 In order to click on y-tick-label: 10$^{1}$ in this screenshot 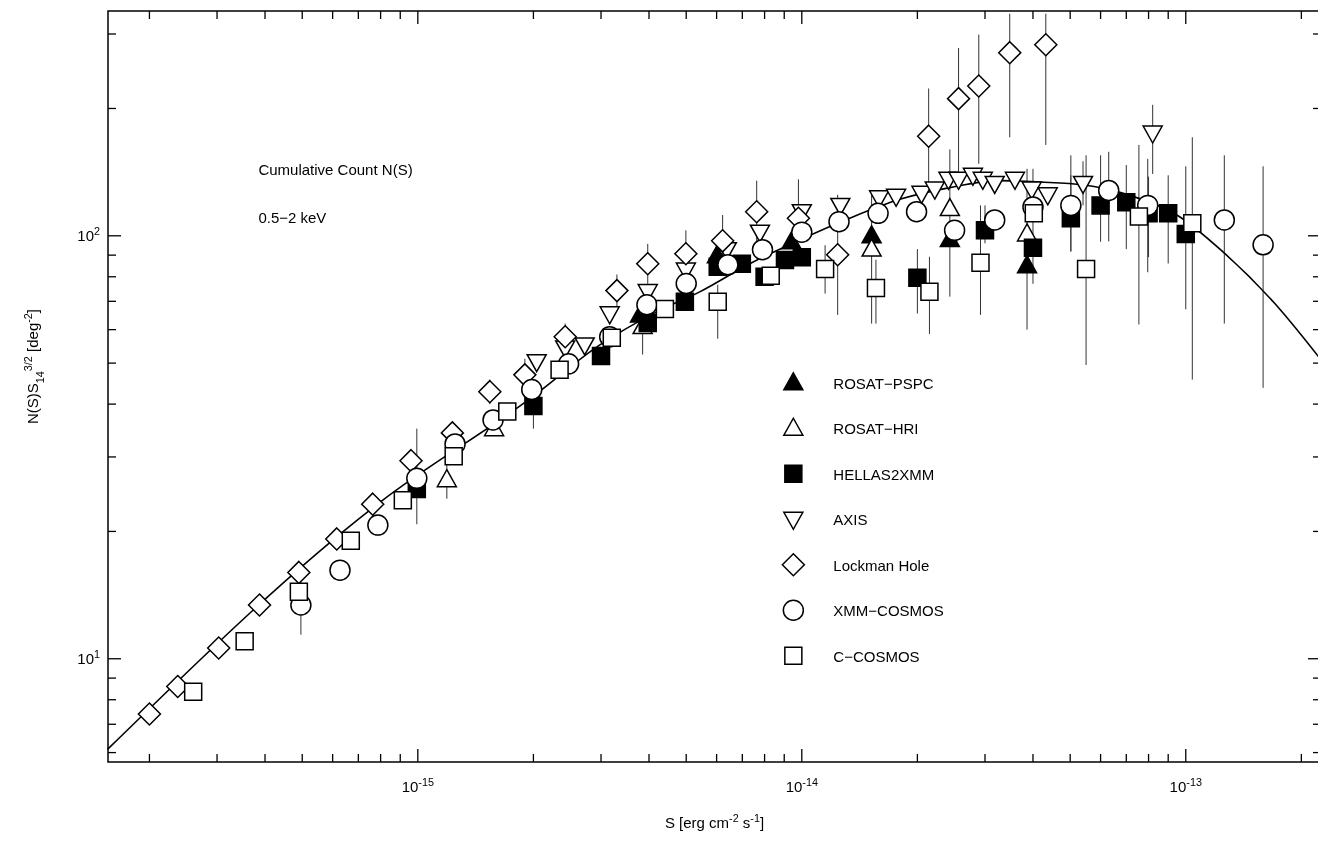, I will do `click(88, 657)`.